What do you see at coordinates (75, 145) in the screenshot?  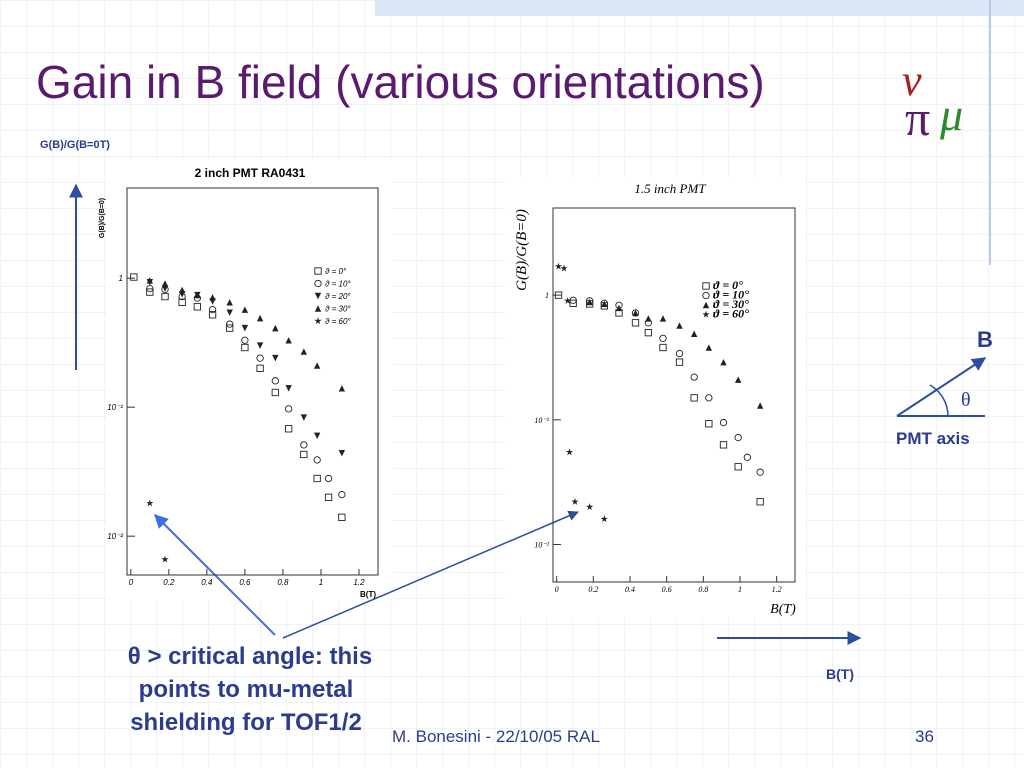 I see `y-note: G(B)/G(B=0T)` at bounding box center [75, 145].